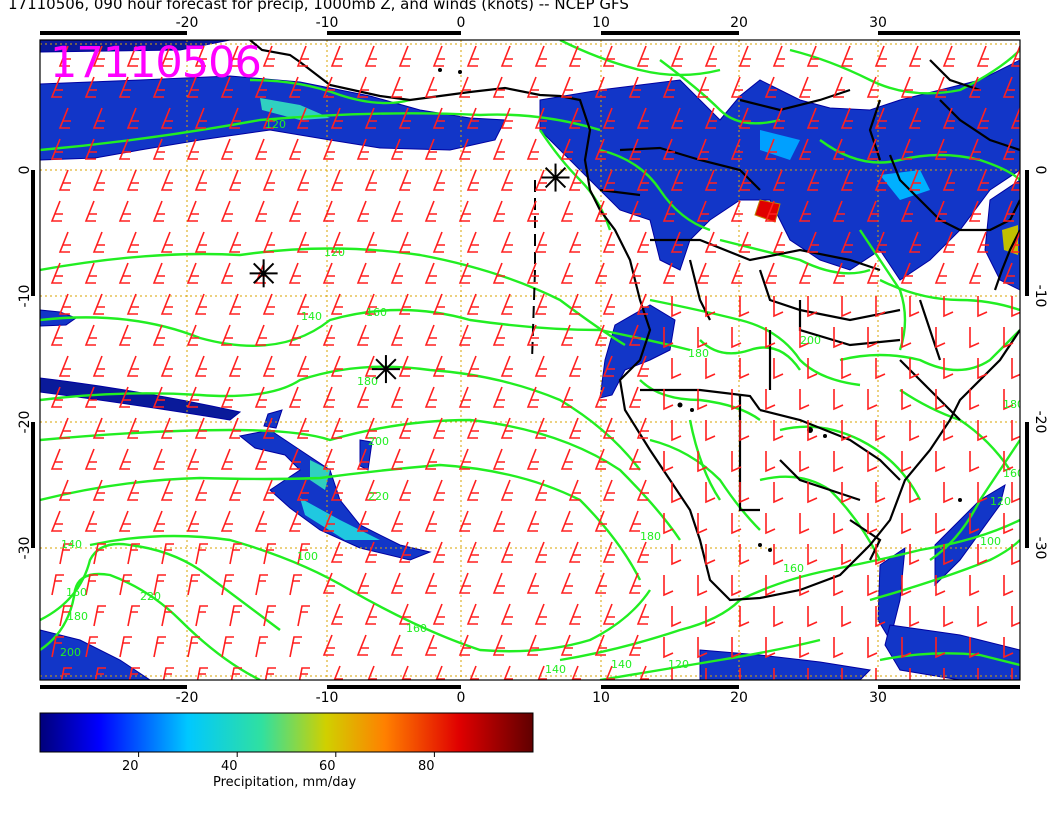 Image resolution: width=1056 pixels, height=816 pixels. I want to click on lon-tick-label: 30, so click(878, 698).